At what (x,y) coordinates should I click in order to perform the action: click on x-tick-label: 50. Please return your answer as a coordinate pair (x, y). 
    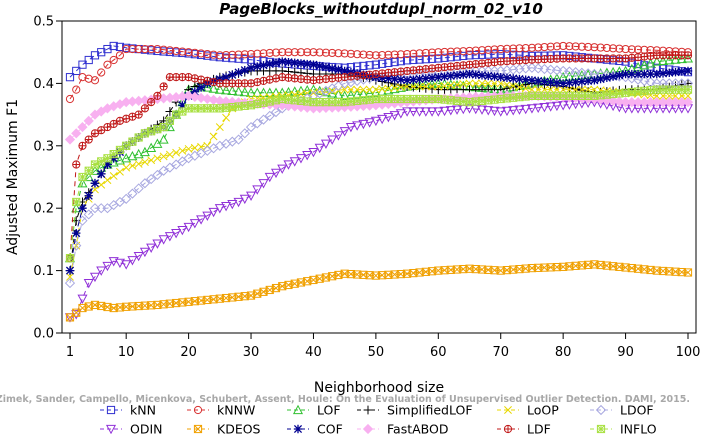
    Looking at the image, I should click on (376, 352).